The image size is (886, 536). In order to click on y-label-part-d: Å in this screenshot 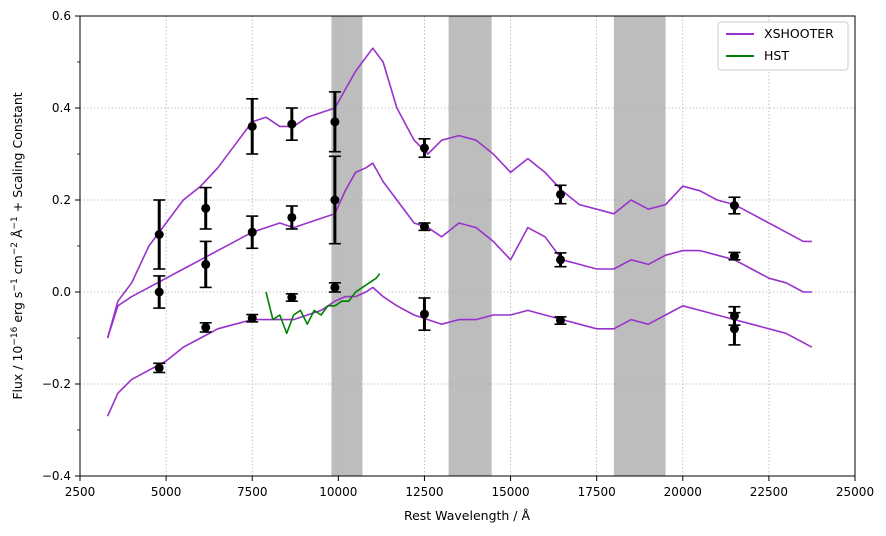, I will do `click(17, 235)`.